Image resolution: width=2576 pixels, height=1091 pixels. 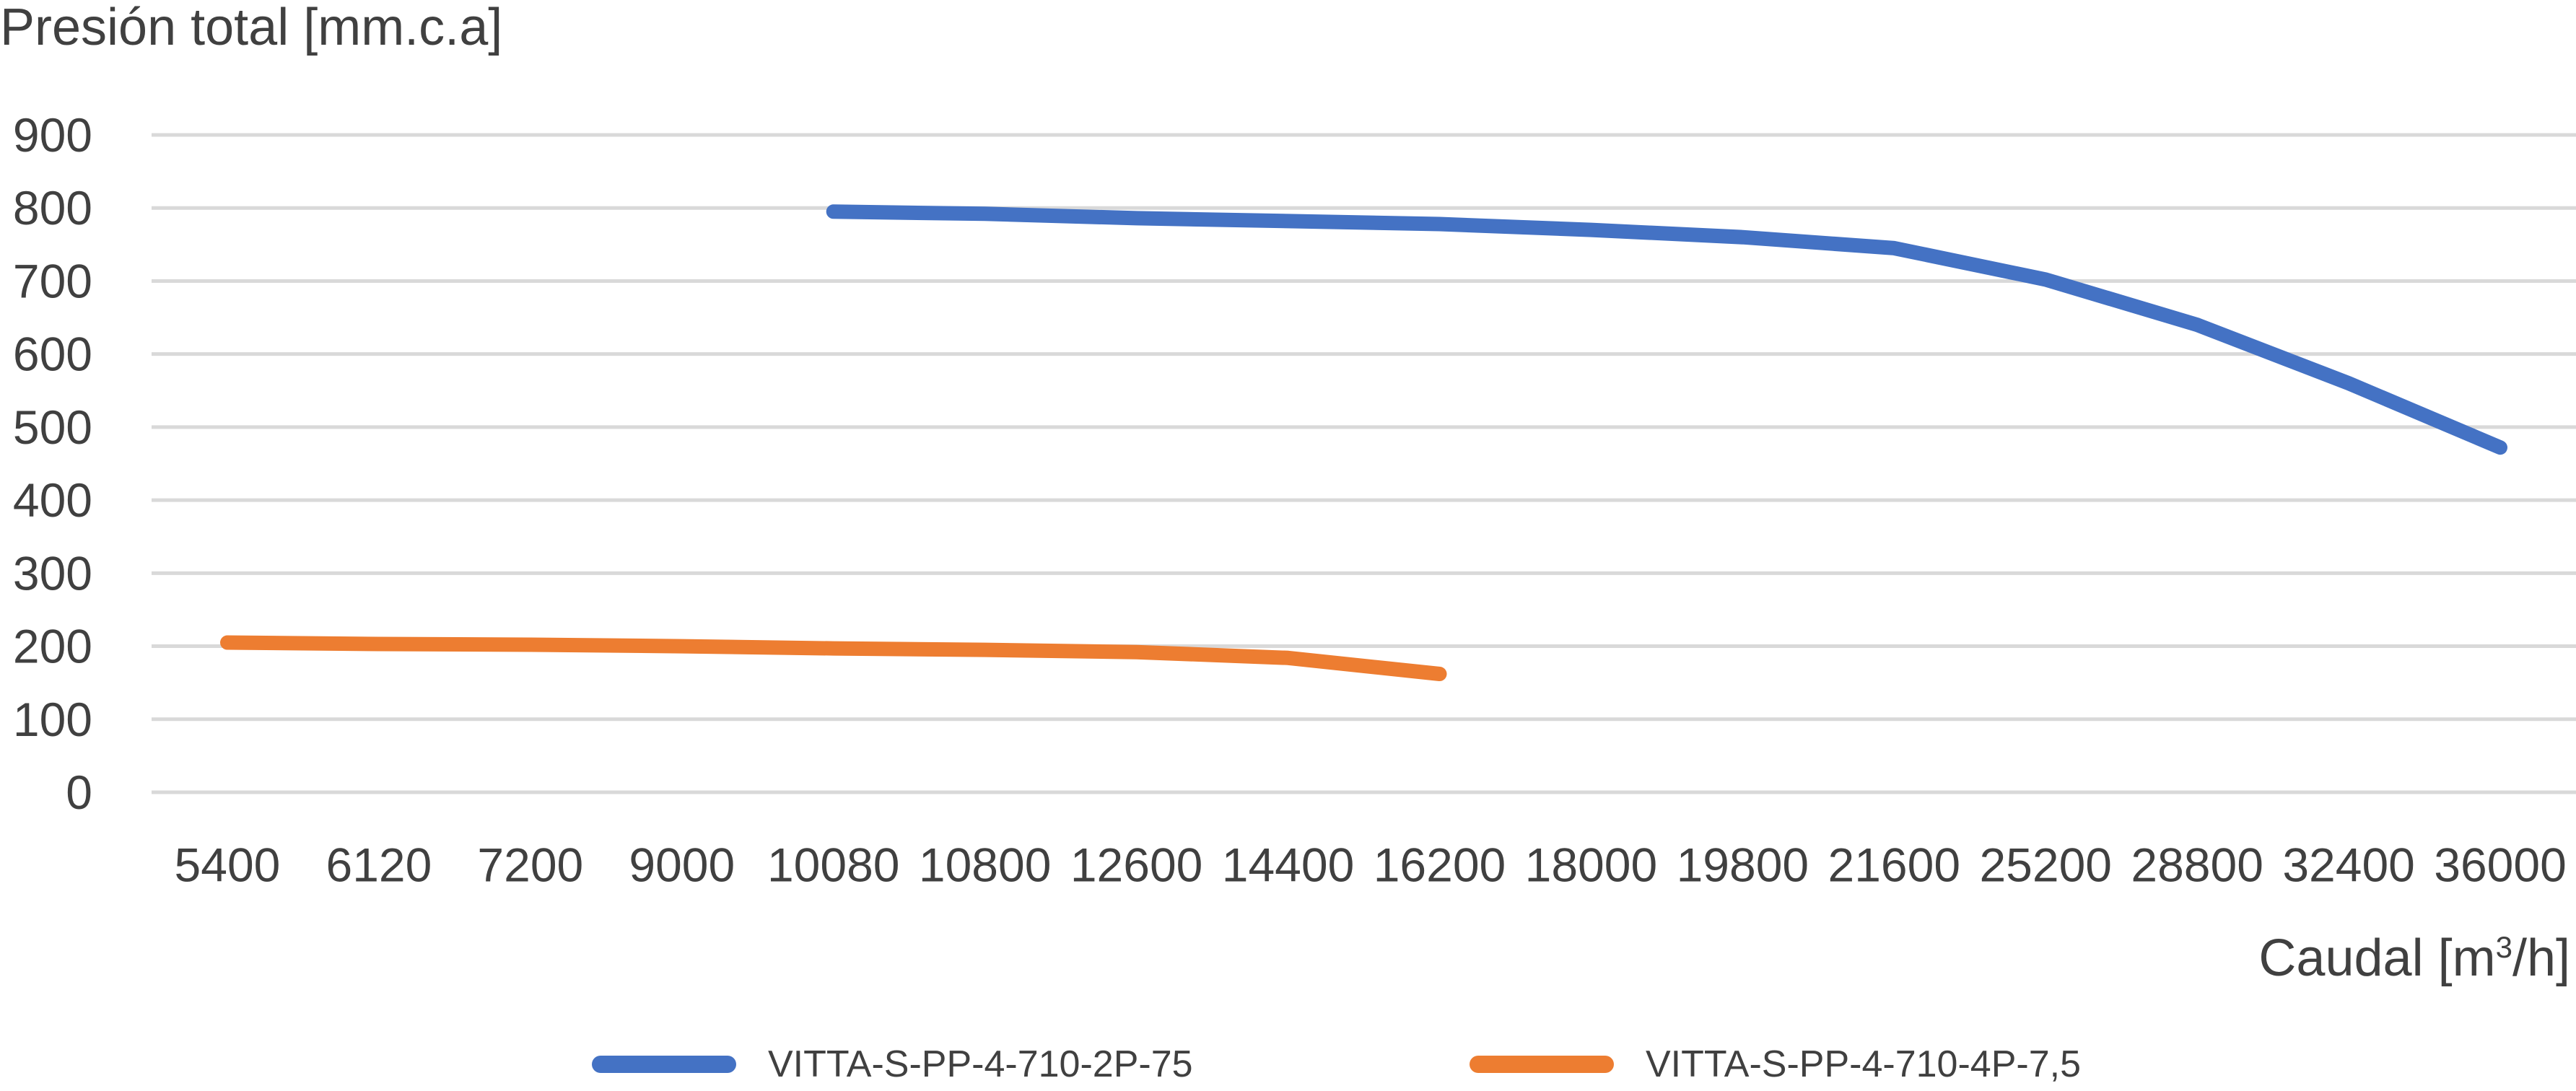 I want to click on y-tick-label-900: 900, so click(x=52, y=135).